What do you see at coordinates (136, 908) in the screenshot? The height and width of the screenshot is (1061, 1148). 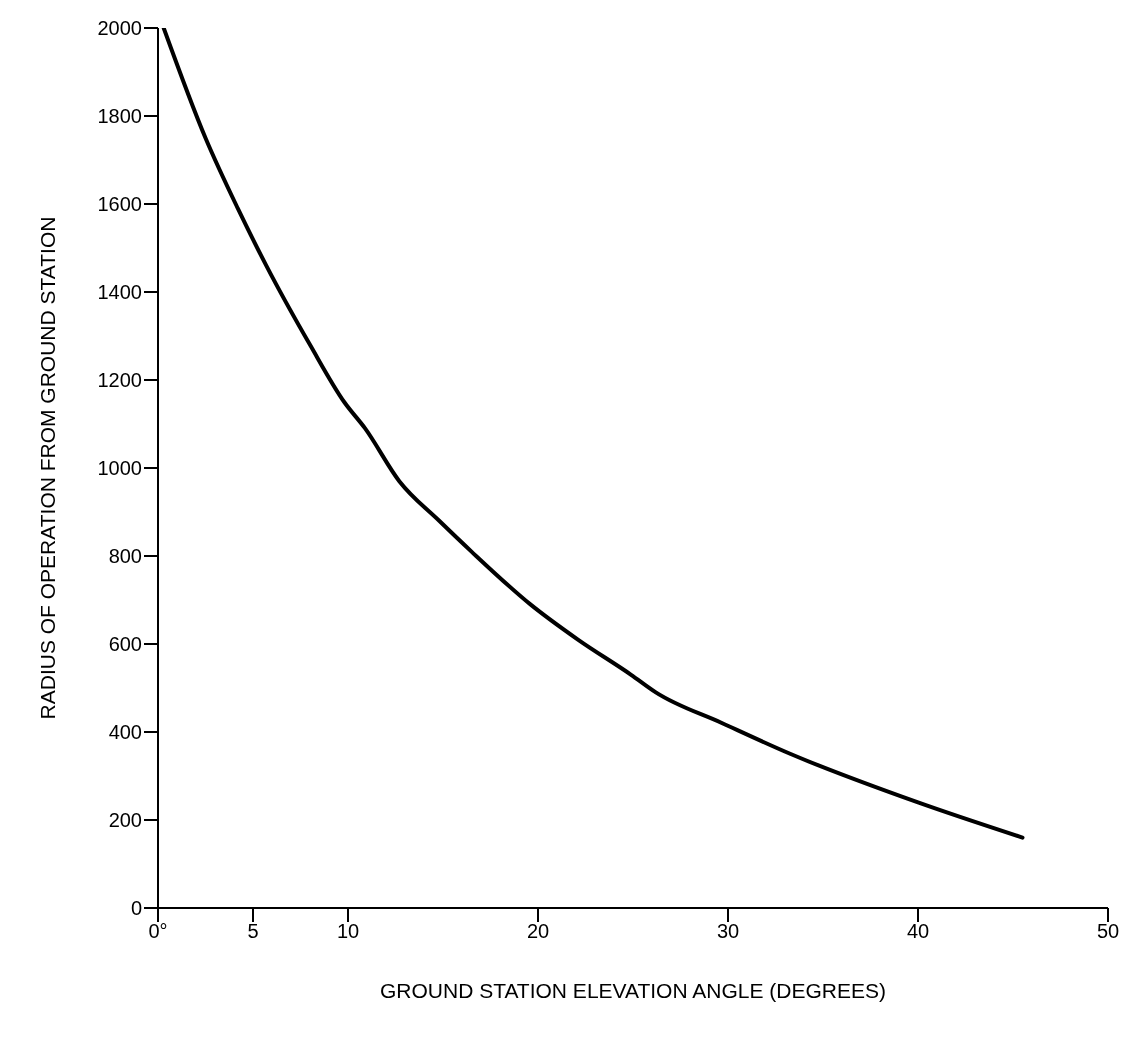 I see `y-tick-label: 0` at bounding box center [136, 908].